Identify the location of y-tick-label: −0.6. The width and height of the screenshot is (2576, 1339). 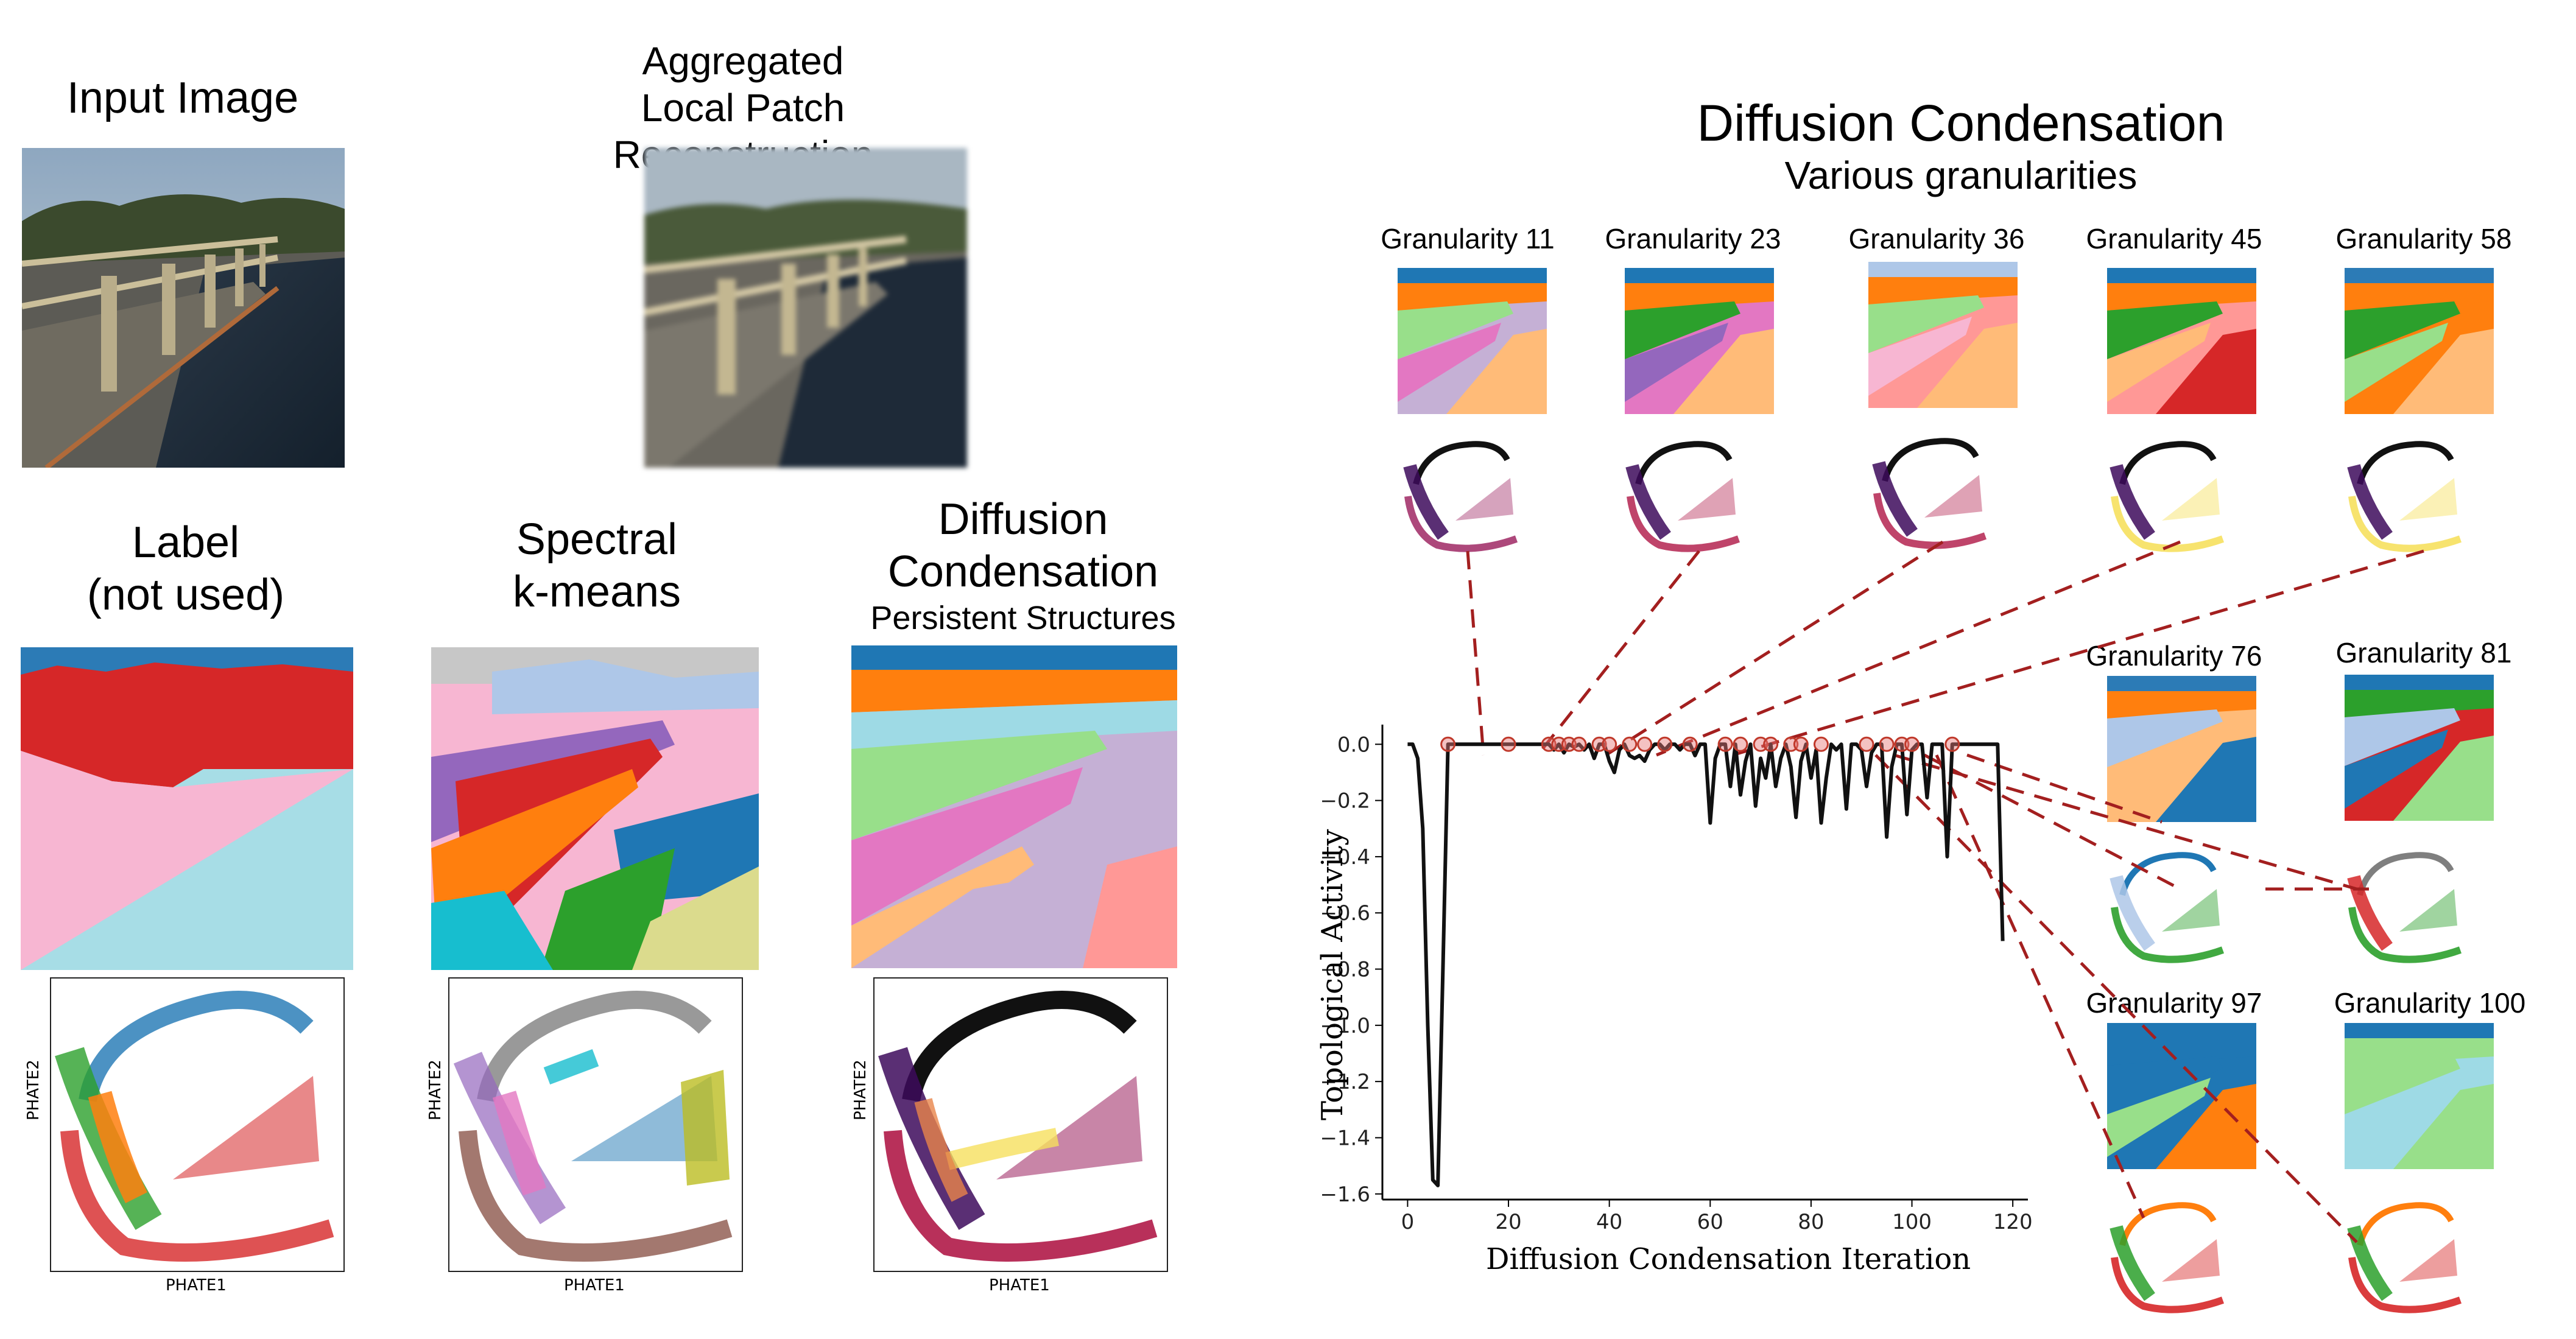
(1345, 913).